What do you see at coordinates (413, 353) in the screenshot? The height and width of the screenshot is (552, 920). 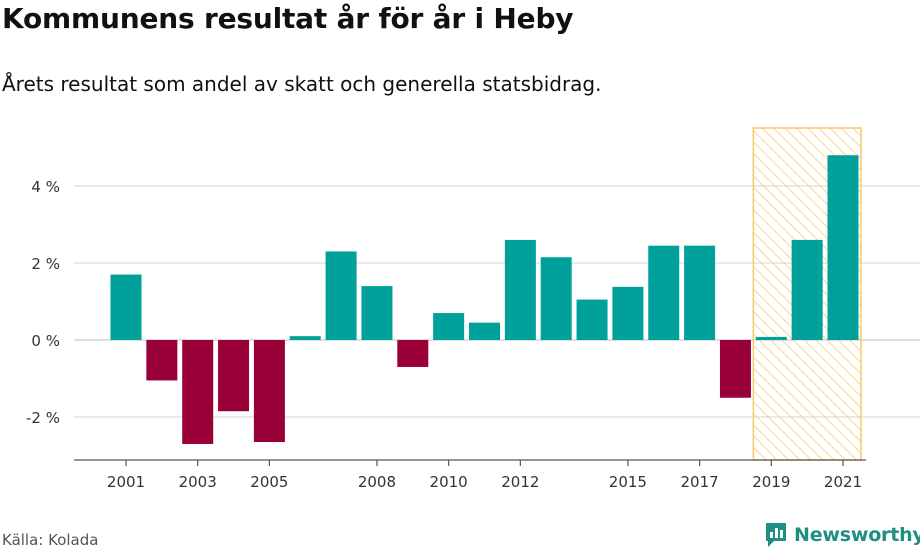 I see `bar-2009` at bounding box center [413, 353].